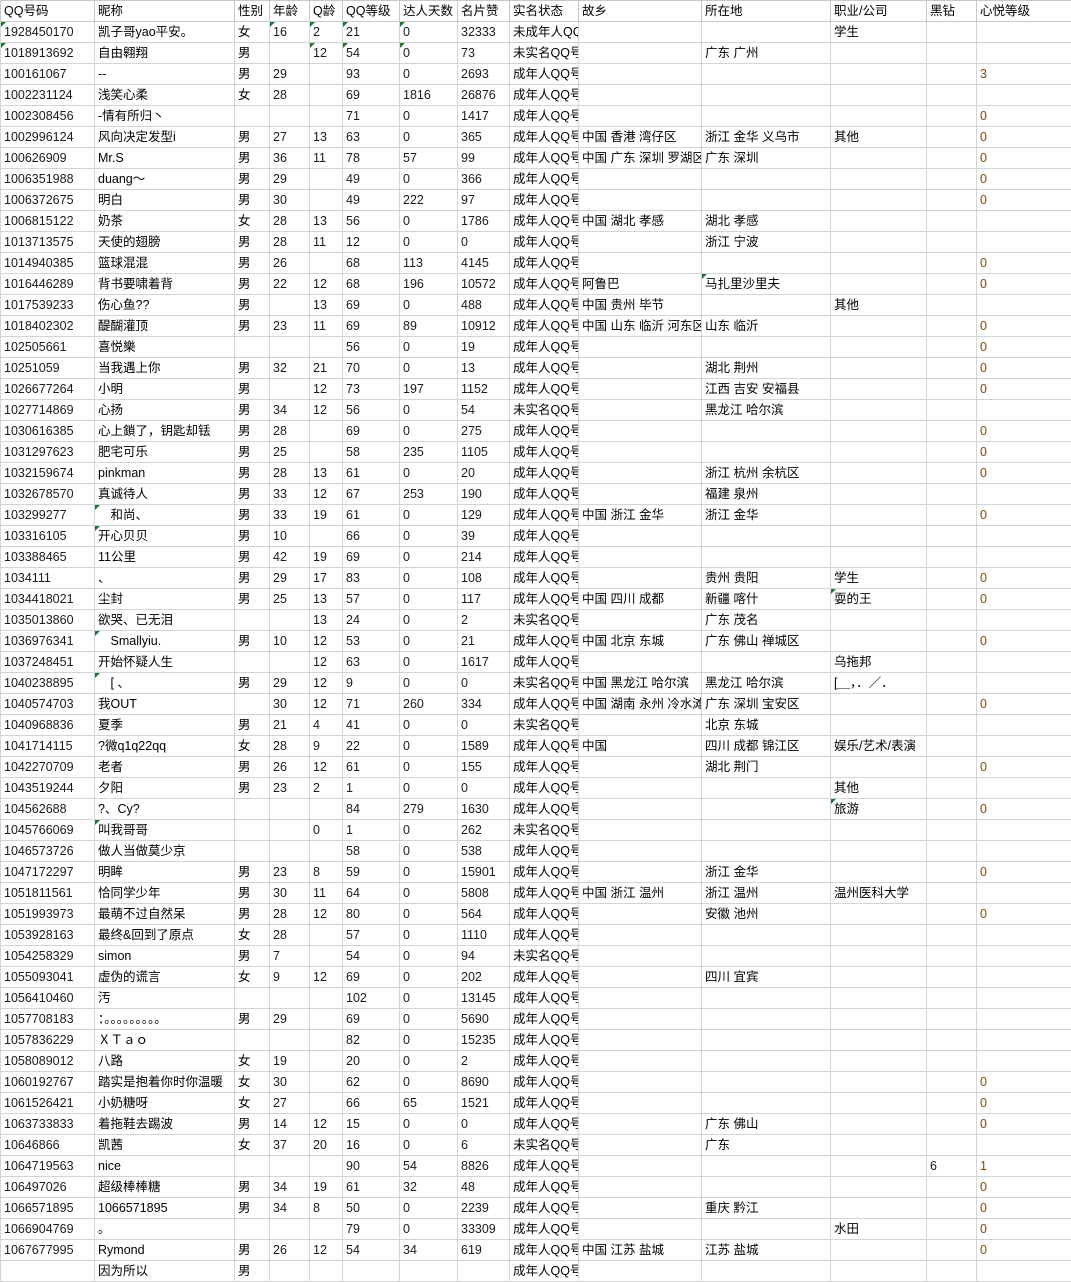 The image size is (1071, 1282). What do you see at coordinates (484, 662) in the screenshot?
I see `cell-card-likes: 1617` at bounding box center [484, 662].